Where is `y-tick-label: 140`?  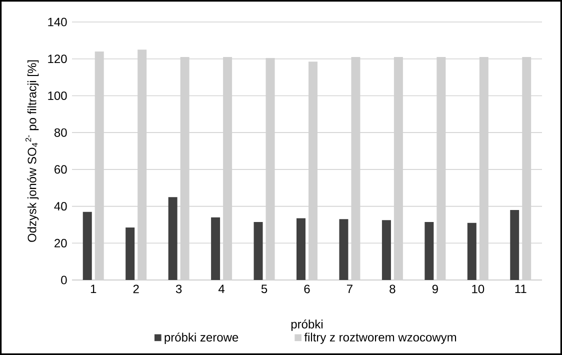
y-tick-label: 140 is located at coordinates (57, 22).